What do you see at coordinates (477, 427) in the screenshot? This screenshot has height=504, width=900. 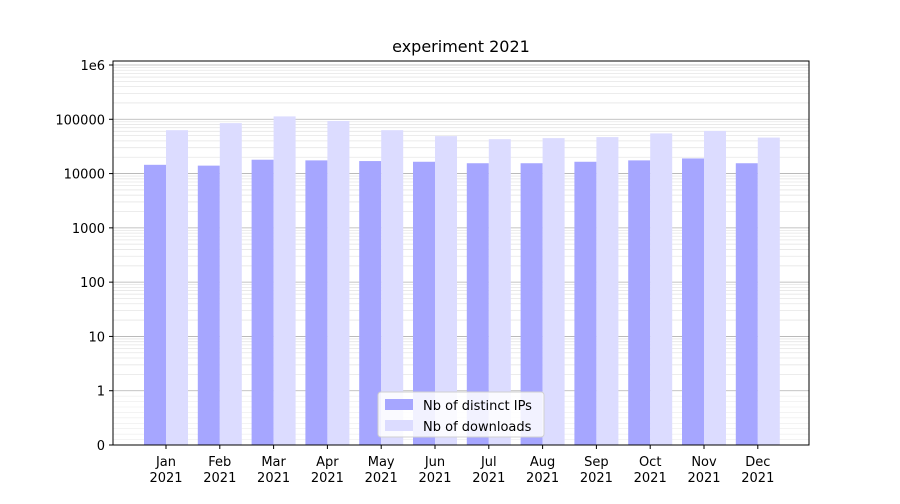 I see `legend-label: Nb of downloads` at bounding box center [477, 427].